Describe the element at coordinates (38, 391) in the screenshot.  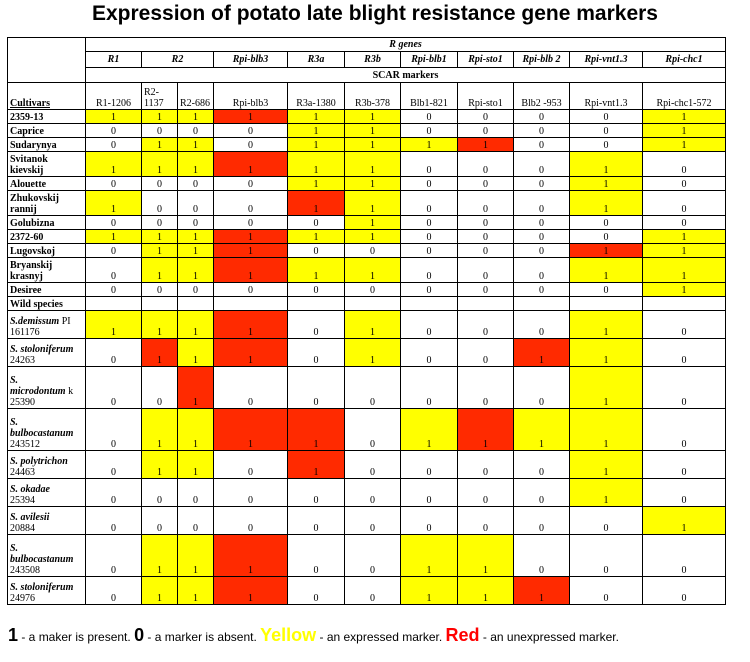
I see `species-name-italic2: microdontum` at that location.